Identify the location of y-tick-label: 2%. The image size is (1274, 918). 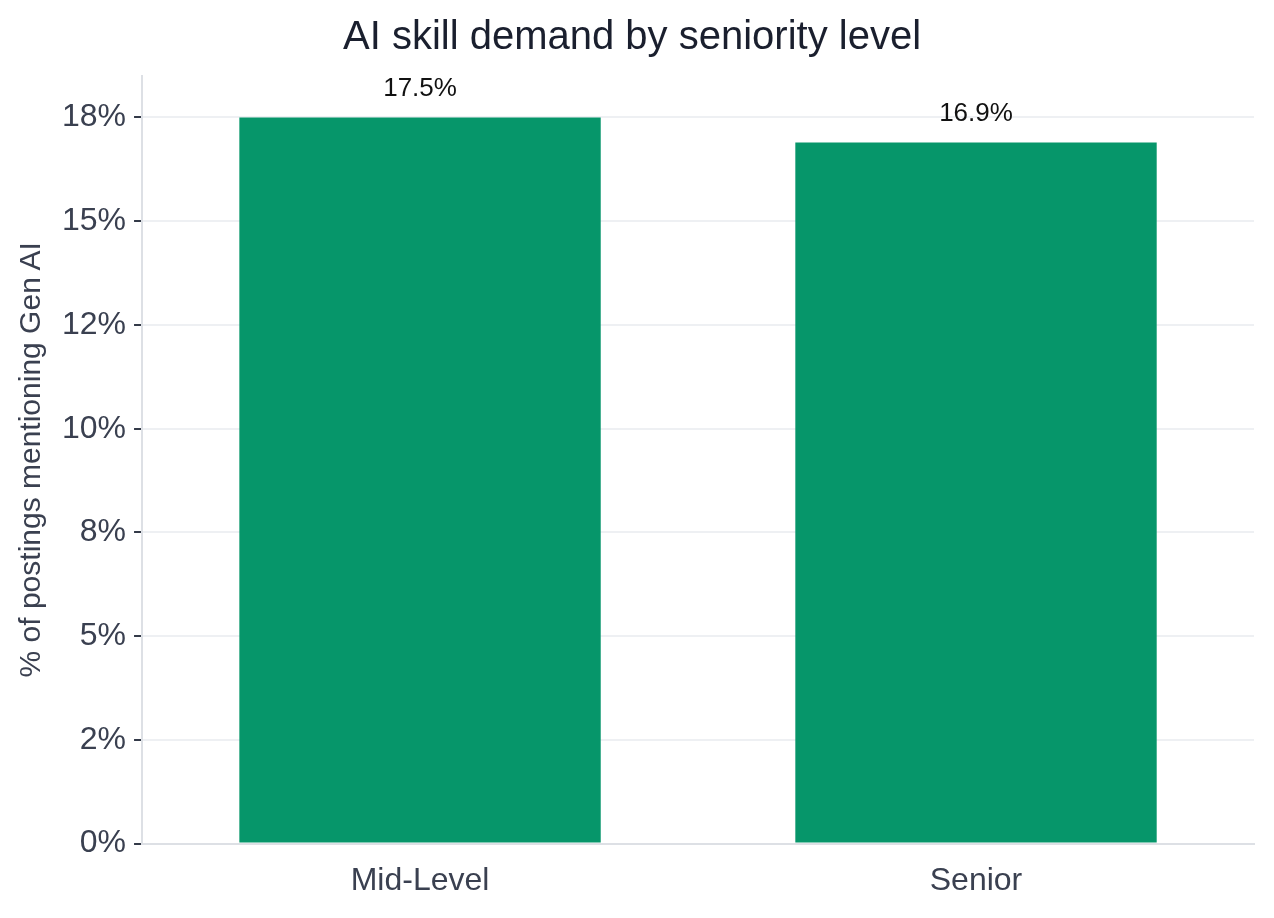
(103, 737).